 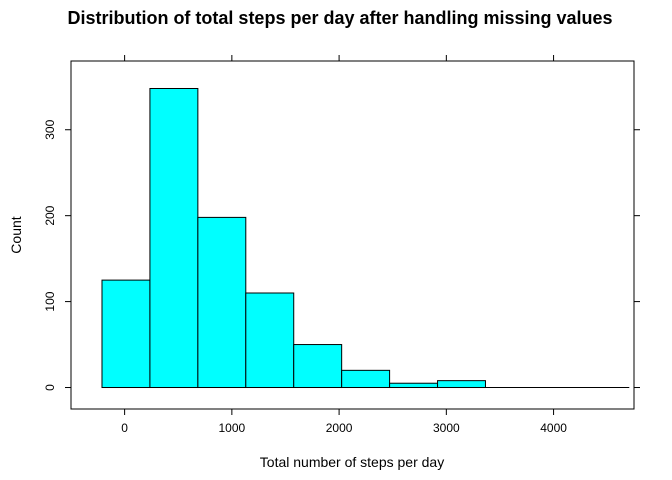 What do you see at coordinates (553, 428) in the screenshot?
I see `x-tick-label: 4000` at bounding box center [553, 428].